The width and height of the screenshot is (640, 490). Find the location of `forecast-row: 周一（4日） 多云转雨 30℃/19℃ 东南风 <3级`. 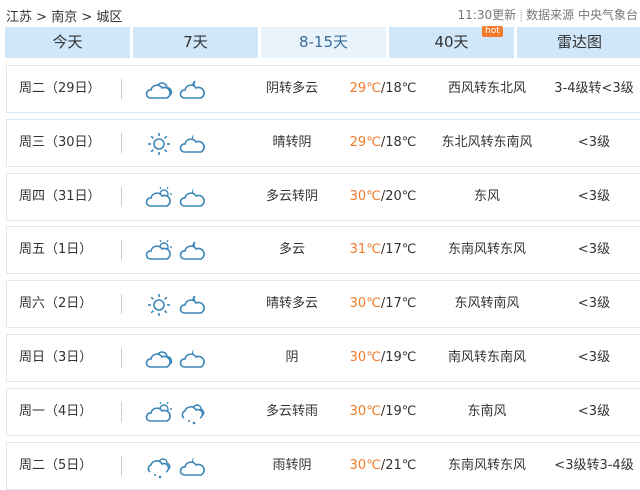

forecast-row: 周一（4日） 多云转雨 30℃/19℃ 东南风 <3级 is located at coordinates (323, 411).